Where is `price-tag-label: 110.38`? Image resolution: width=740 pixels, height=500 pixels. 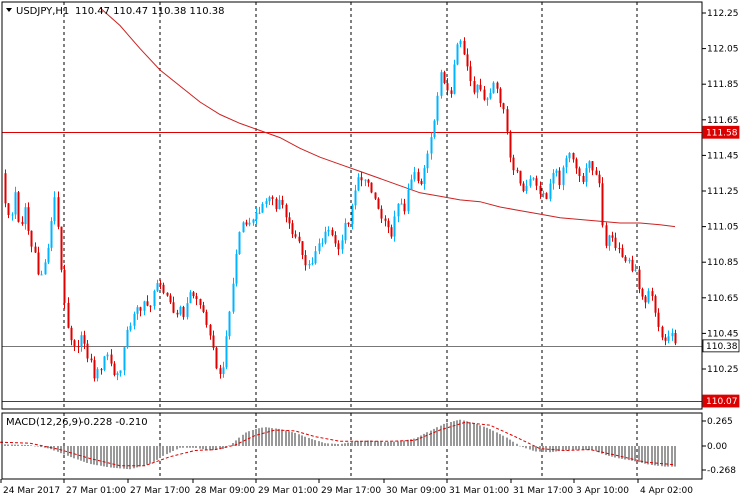
price-tag-label: 110.38 is located at coordinates (722, 347).